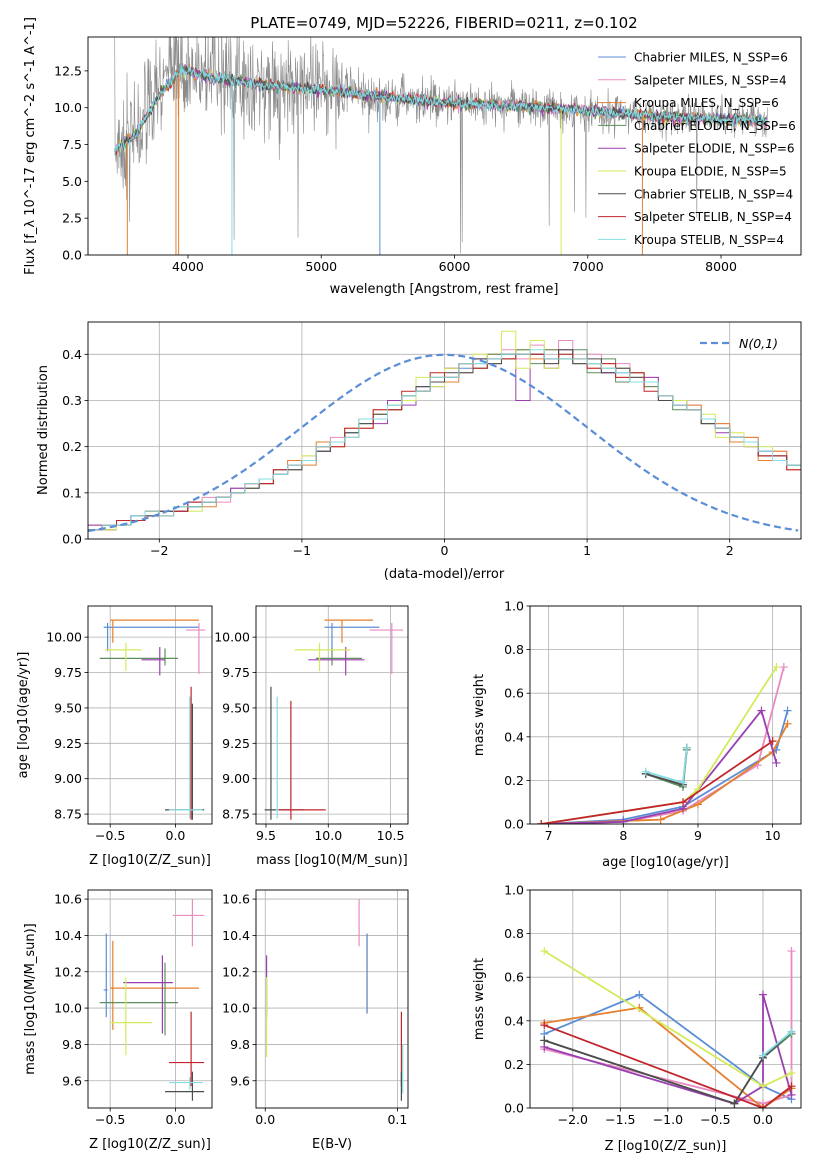 The height and width of the screenshot is (1170, 819). What do you see at coordinates (668, 1119) in the screenshot?
I see `x-tick-label: −1.0` at bounding box center [668, 1119].